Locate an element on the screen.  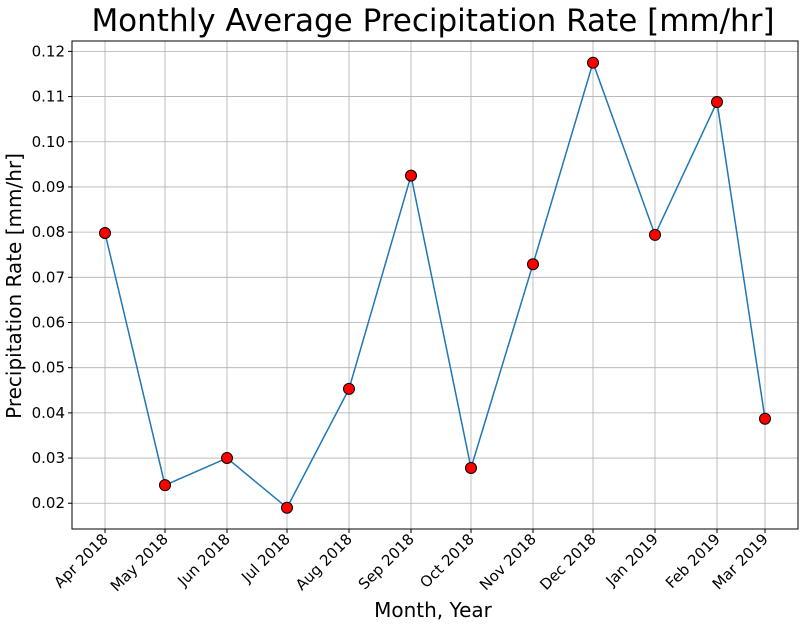
y-tick-label: 0.11 is located at coordinates (48, 97).